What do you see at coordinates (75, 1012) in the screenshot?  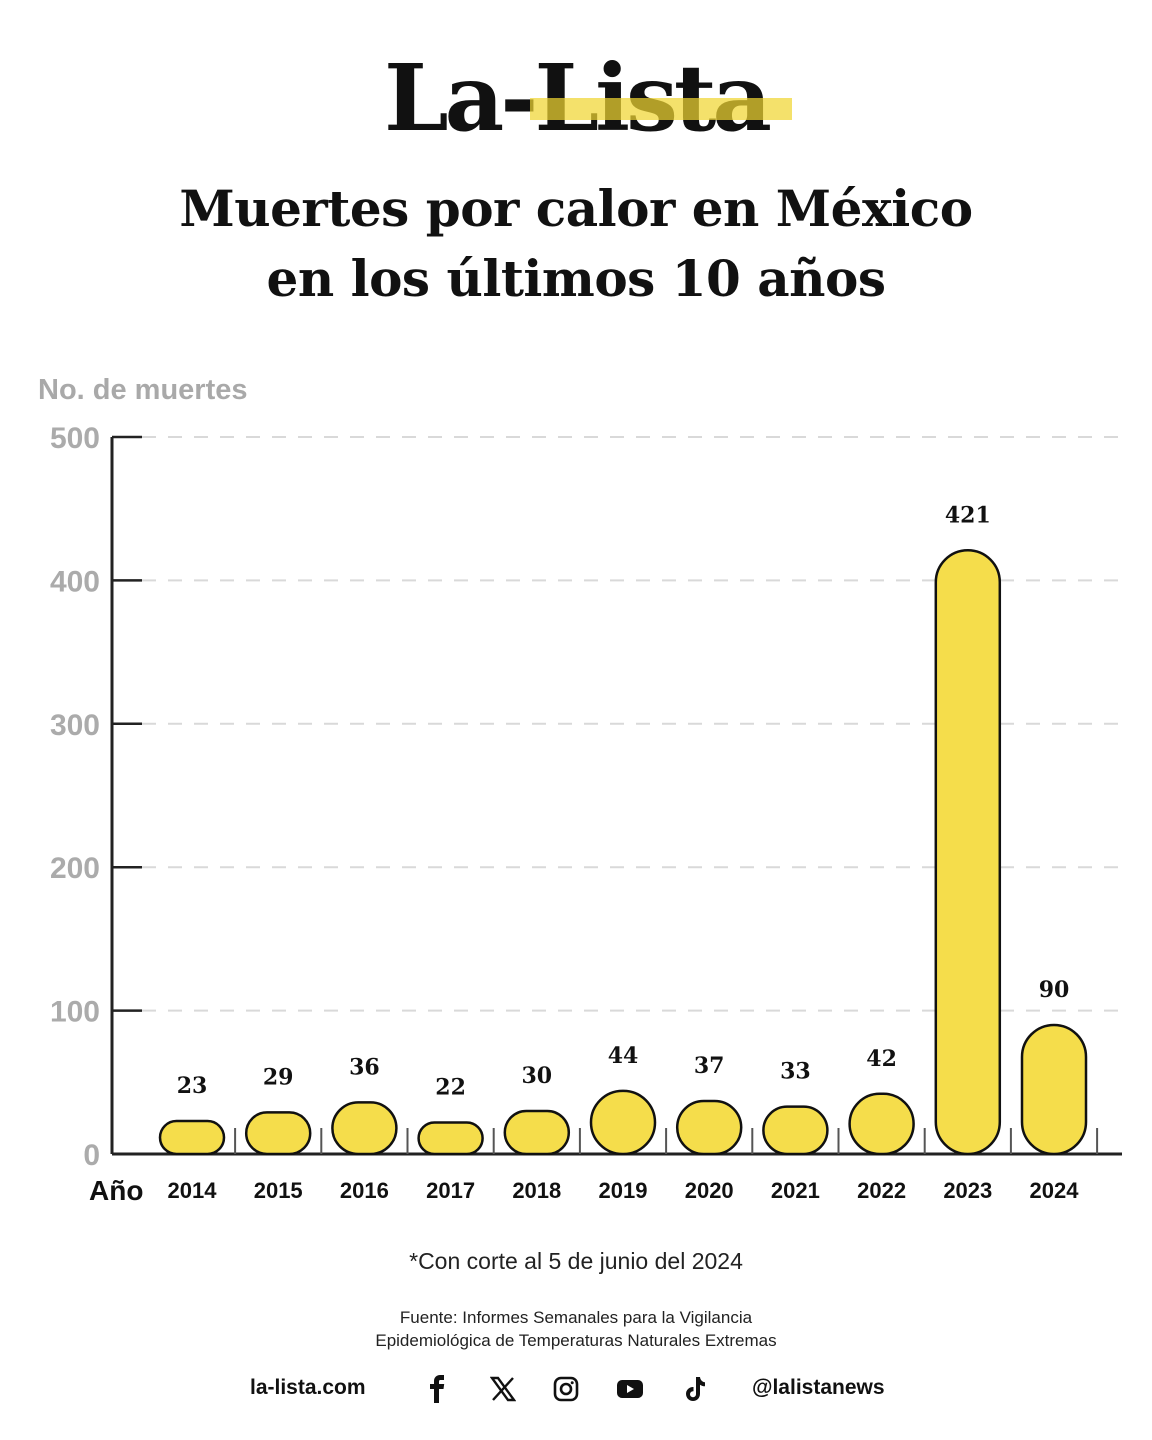 I see `y-tick-label: 100` at bounding box center [75, 1012].